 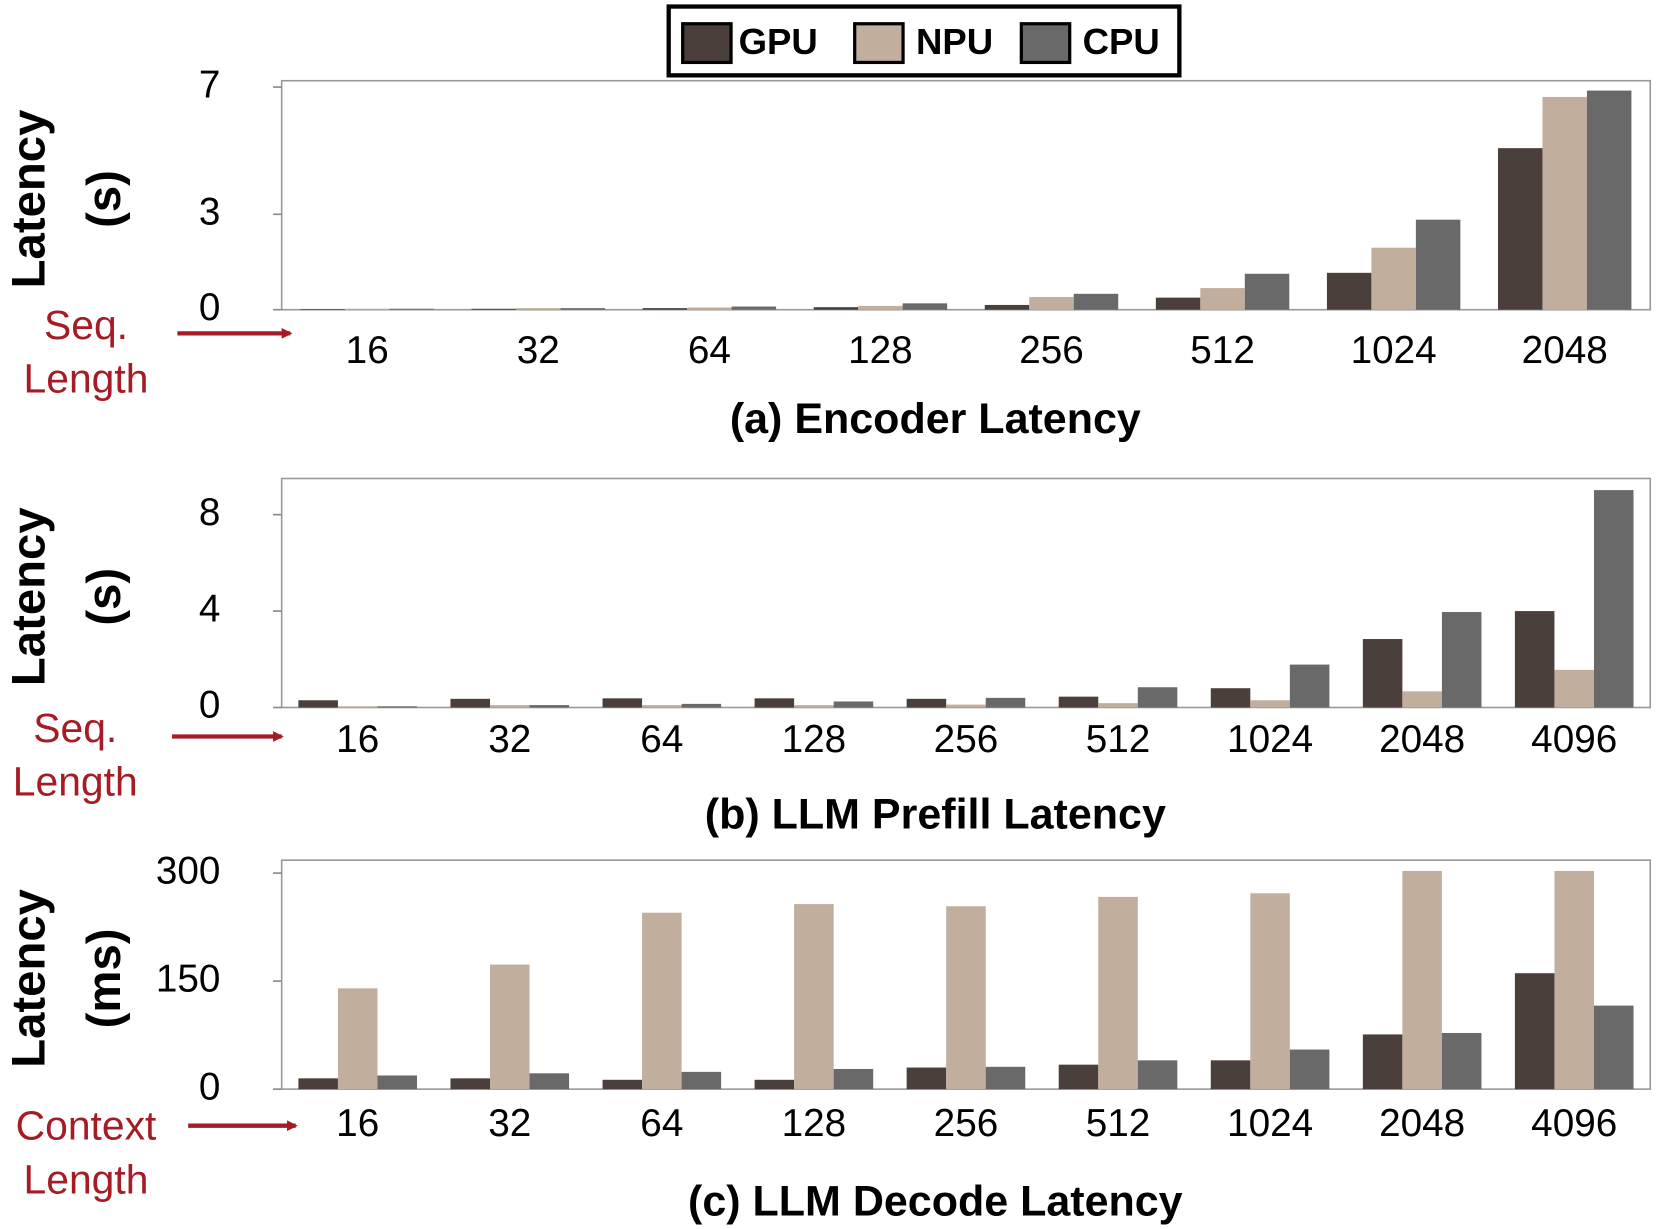 What do you see at coordinates (1121, 41) in the screenshot?
I see `legend-label: CPU` at bounding box center [1121, 41].